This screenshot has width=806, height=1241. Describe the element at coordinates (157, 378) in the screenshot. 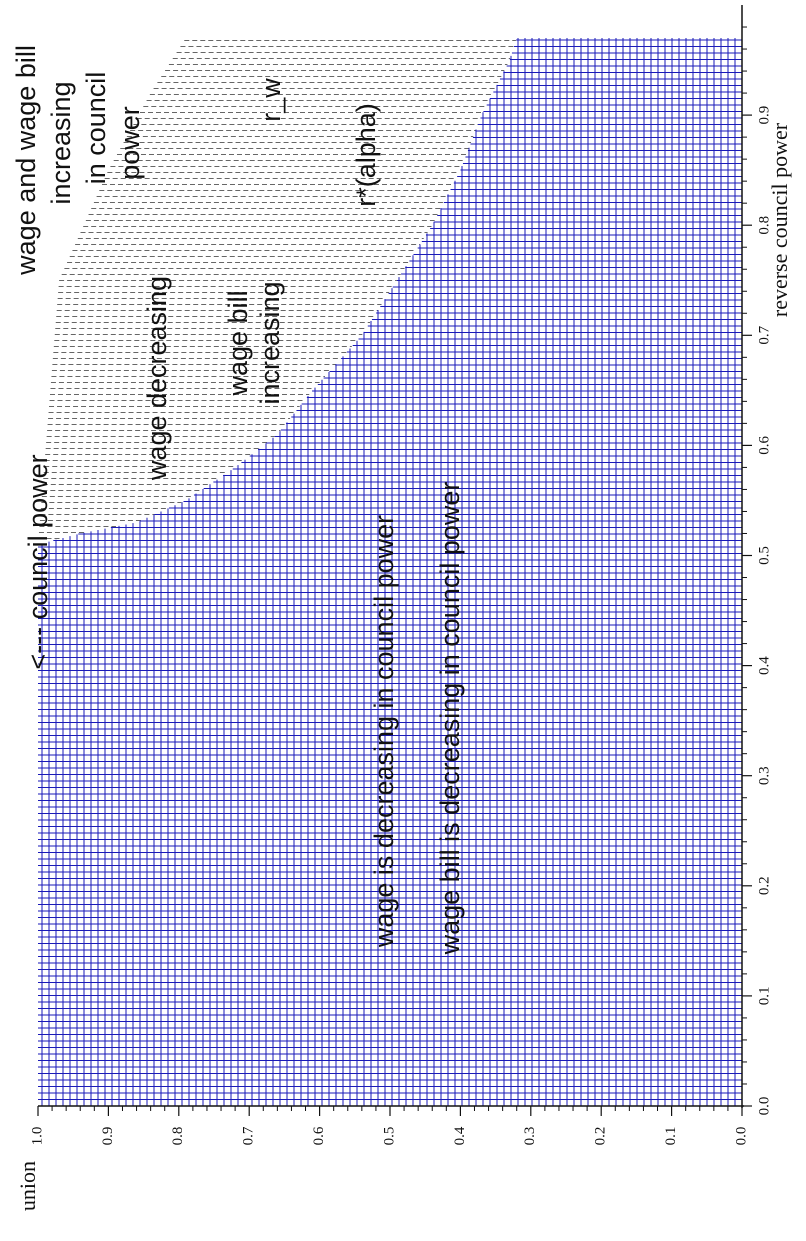

I see `annotation-wage-decreasing: wage decreasing` at that location.